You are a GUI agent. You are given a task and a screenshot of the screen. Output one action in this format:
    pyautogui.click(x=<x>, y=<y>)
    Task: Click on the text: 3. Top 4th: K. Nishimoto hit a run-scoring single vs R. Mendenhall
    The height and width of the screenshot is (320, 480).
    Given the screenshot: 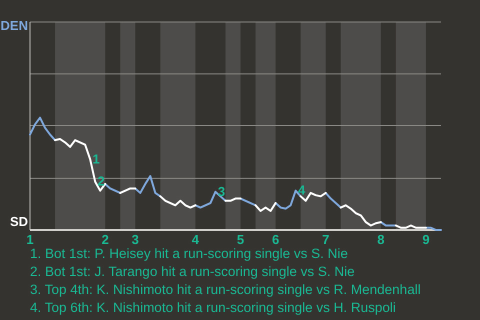 What is the action you would take?
    pyautogui.click(x=225, y=289)
    